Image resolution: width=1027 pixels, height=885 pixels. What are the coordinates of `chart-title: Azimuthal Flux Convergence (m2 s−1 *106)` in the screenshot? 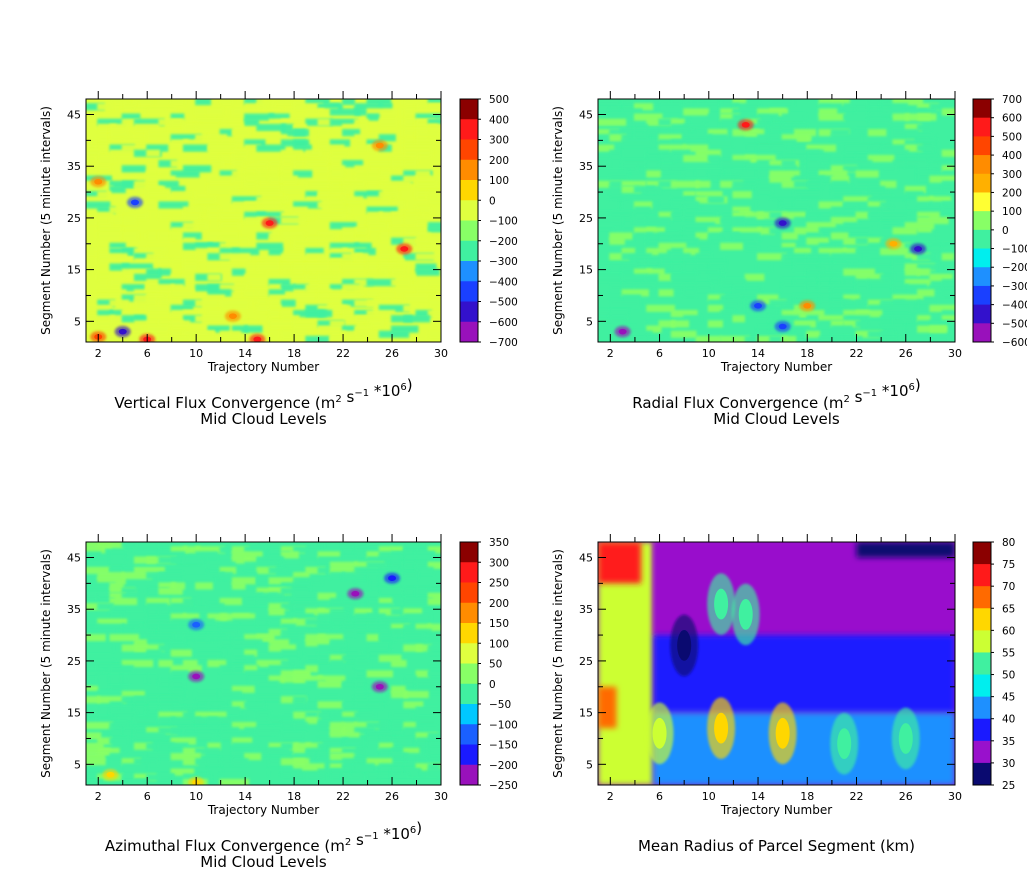 It's located at (263, 837).